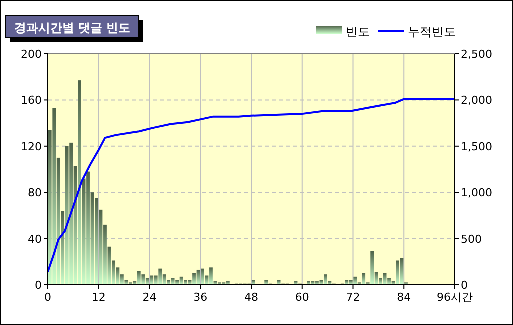 The height and width of the screenshot is (325, 513). I want to click on x-tick-label: 12, so click(99, 297).